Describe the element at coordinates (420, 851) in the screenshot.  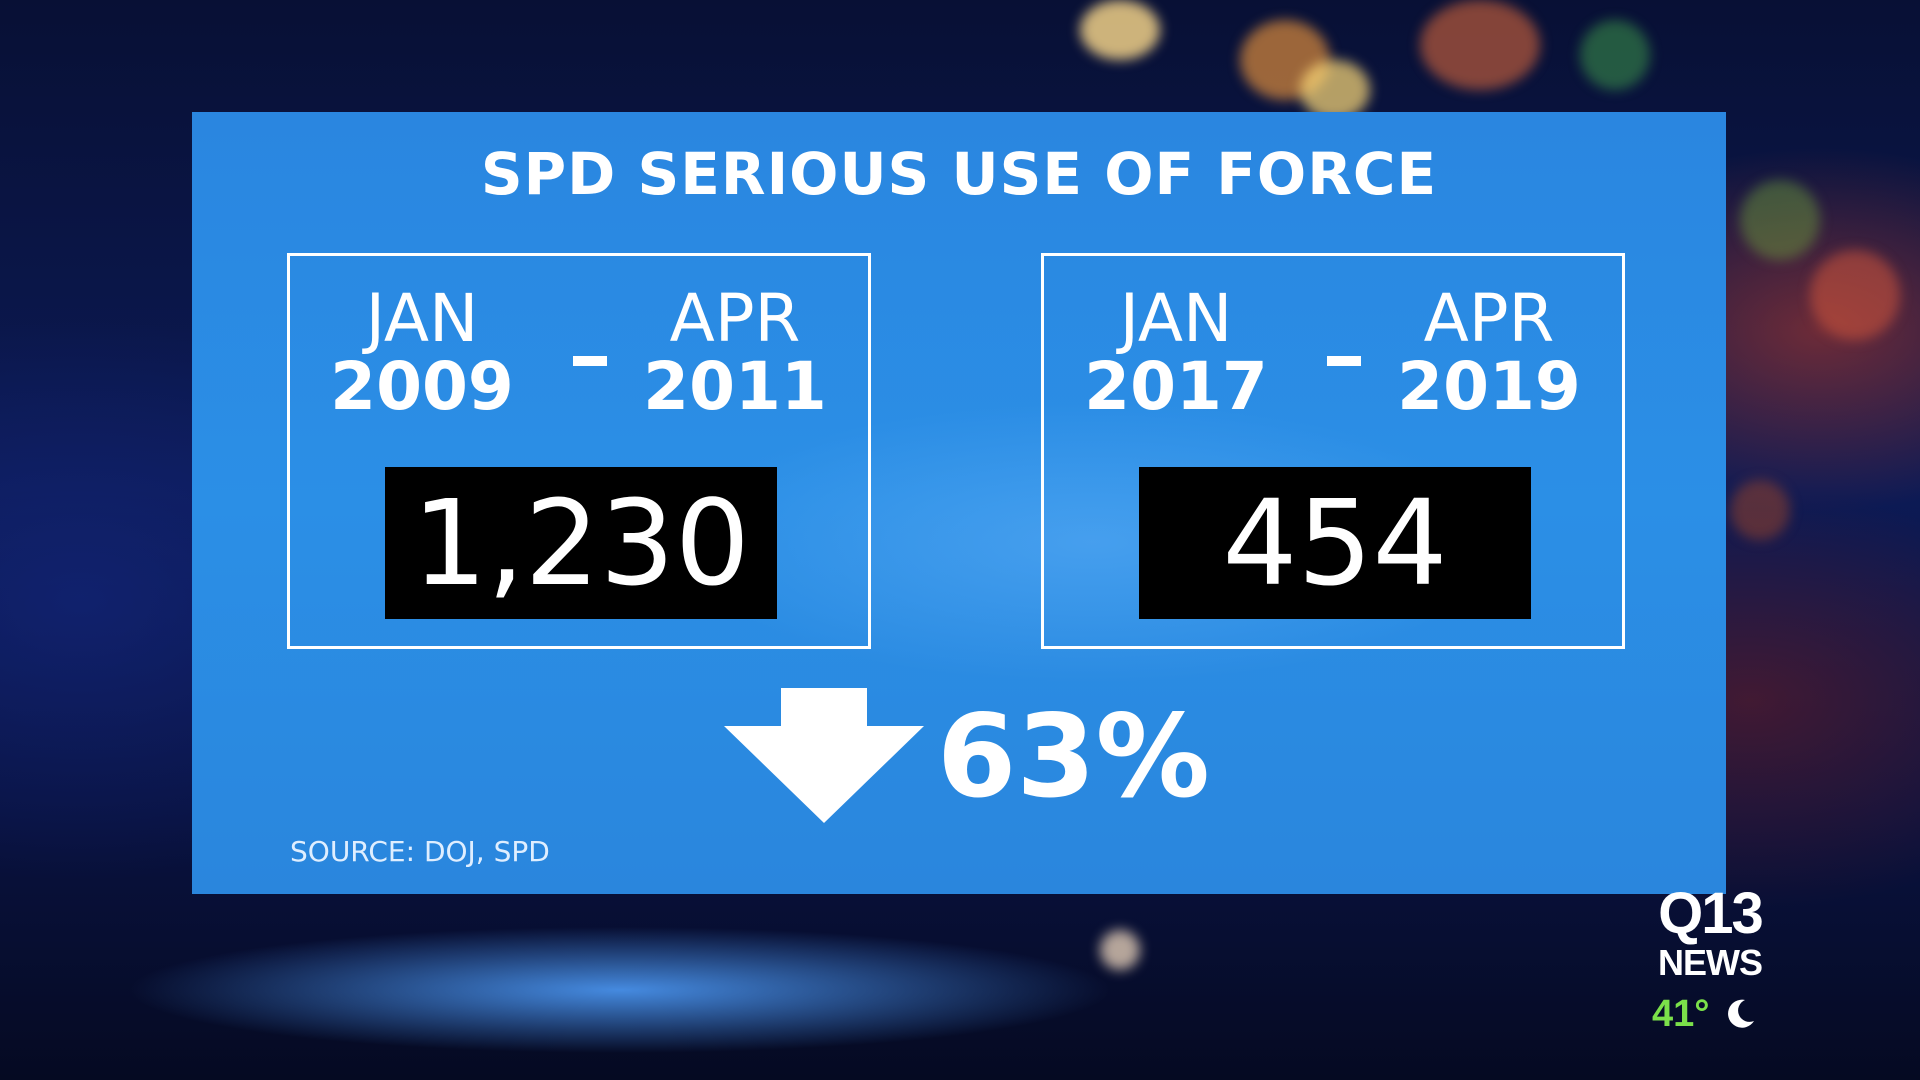
I see `source-note: SOURCE: DOJ, SPD` at that location.